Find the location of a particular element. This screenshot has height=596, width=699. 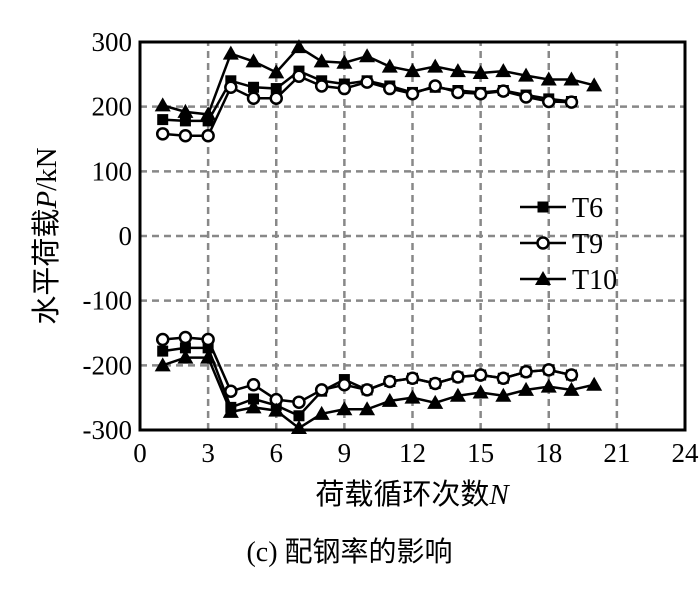

legend-marker-T6 is located at coordinates (543, 207).